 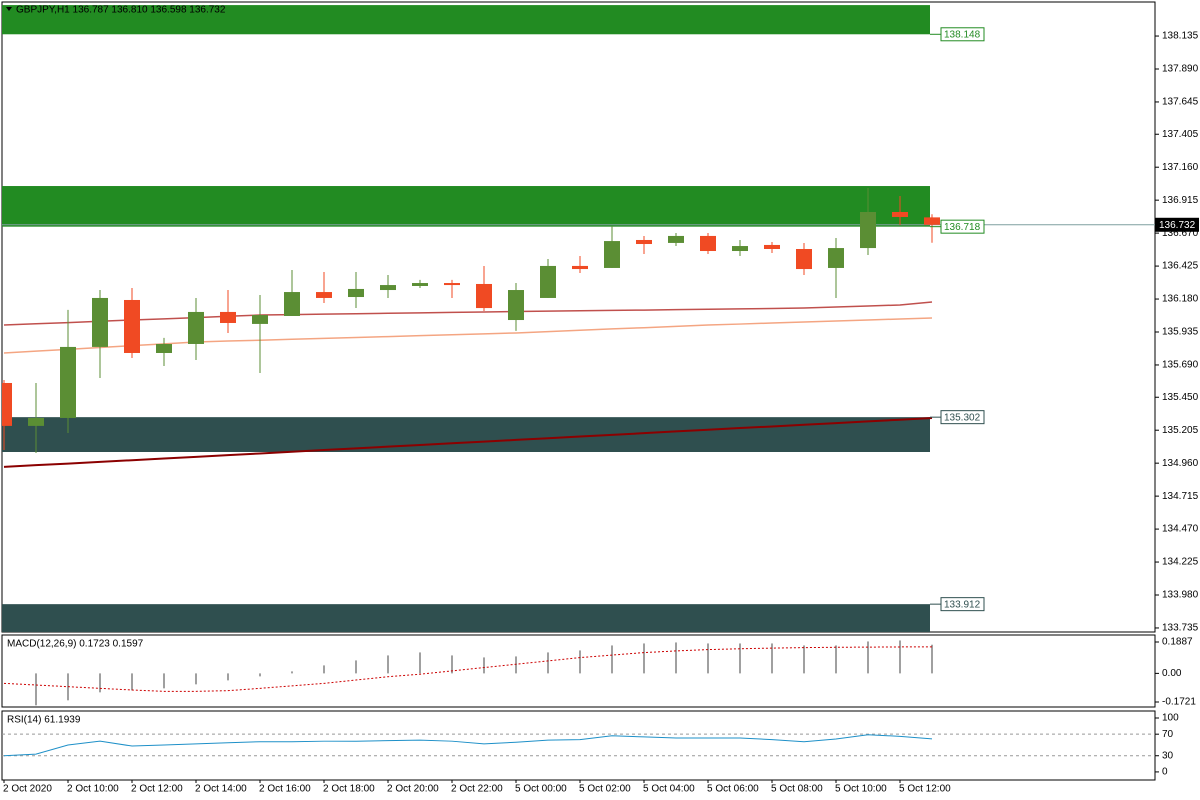 I want to click on x-tick-label: 5 Oct 12:00, so click(x=925, y=789).